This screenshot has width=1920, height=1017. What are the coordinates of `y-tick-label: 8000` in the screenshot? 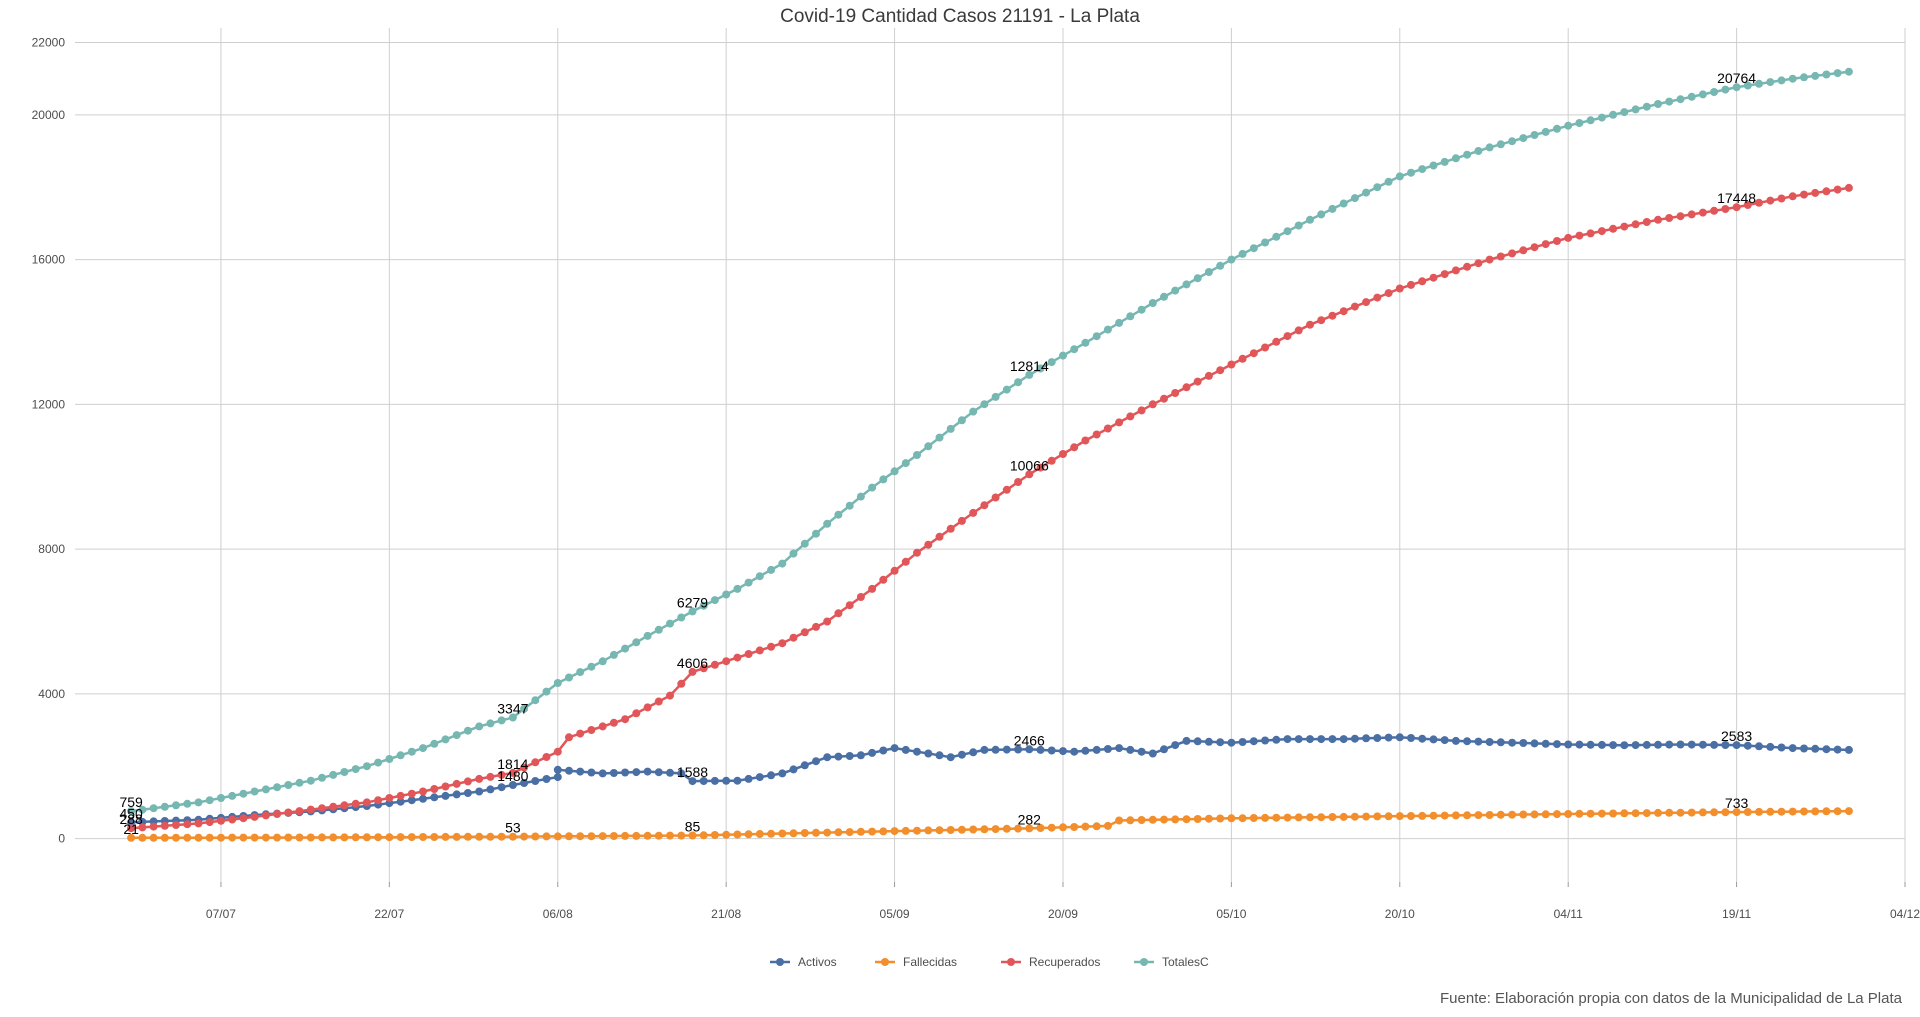 It's located at (51, 549).